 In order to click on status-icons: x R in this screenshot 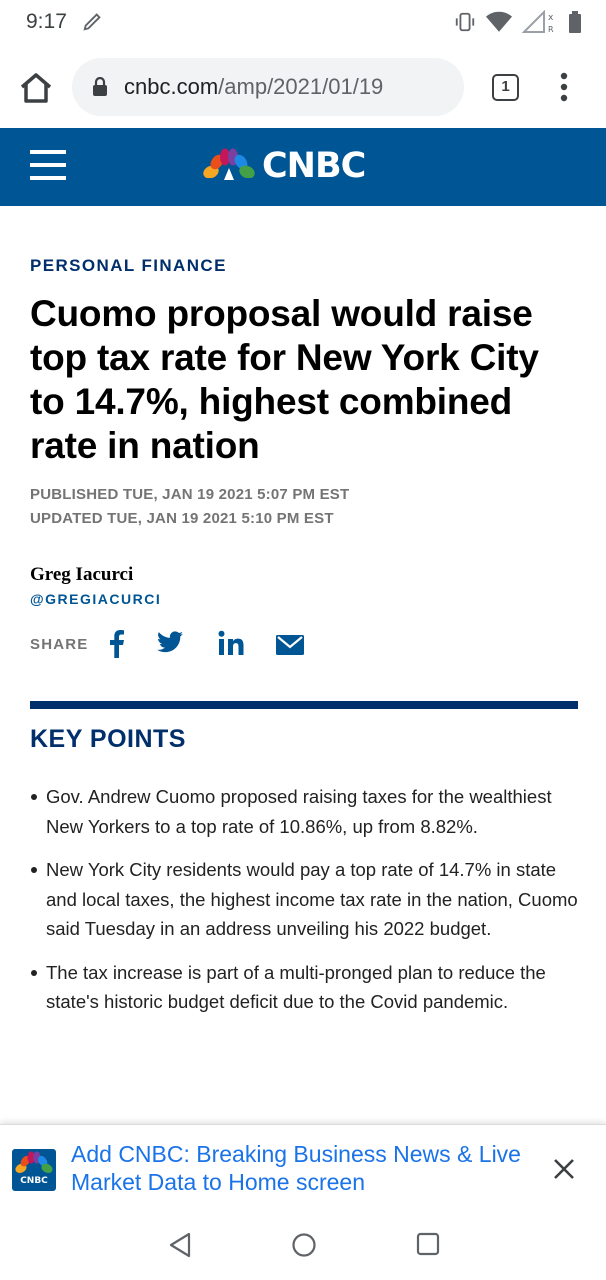, I will do `click(518, 22)`.